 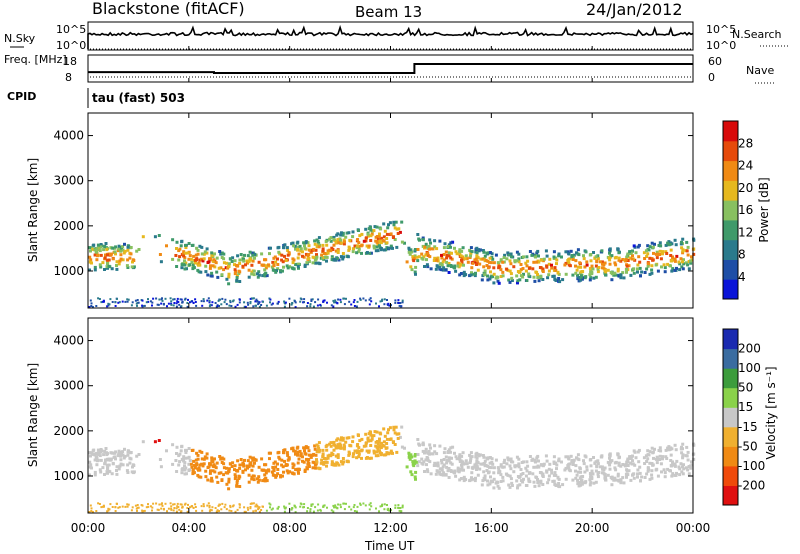 I want to click on colorbar-tick-label: 12, so click(x=745, y=232).